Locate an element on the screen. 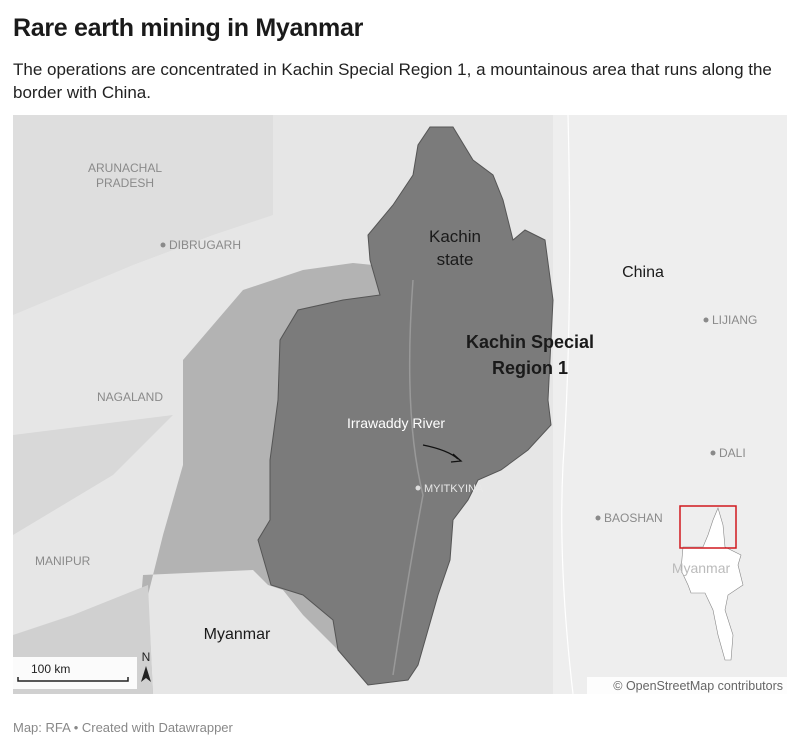 Image resolution: width=800 pixels, height=750 pixels. label-nagaland: NAGALAND is located at coordinates (130, 397).